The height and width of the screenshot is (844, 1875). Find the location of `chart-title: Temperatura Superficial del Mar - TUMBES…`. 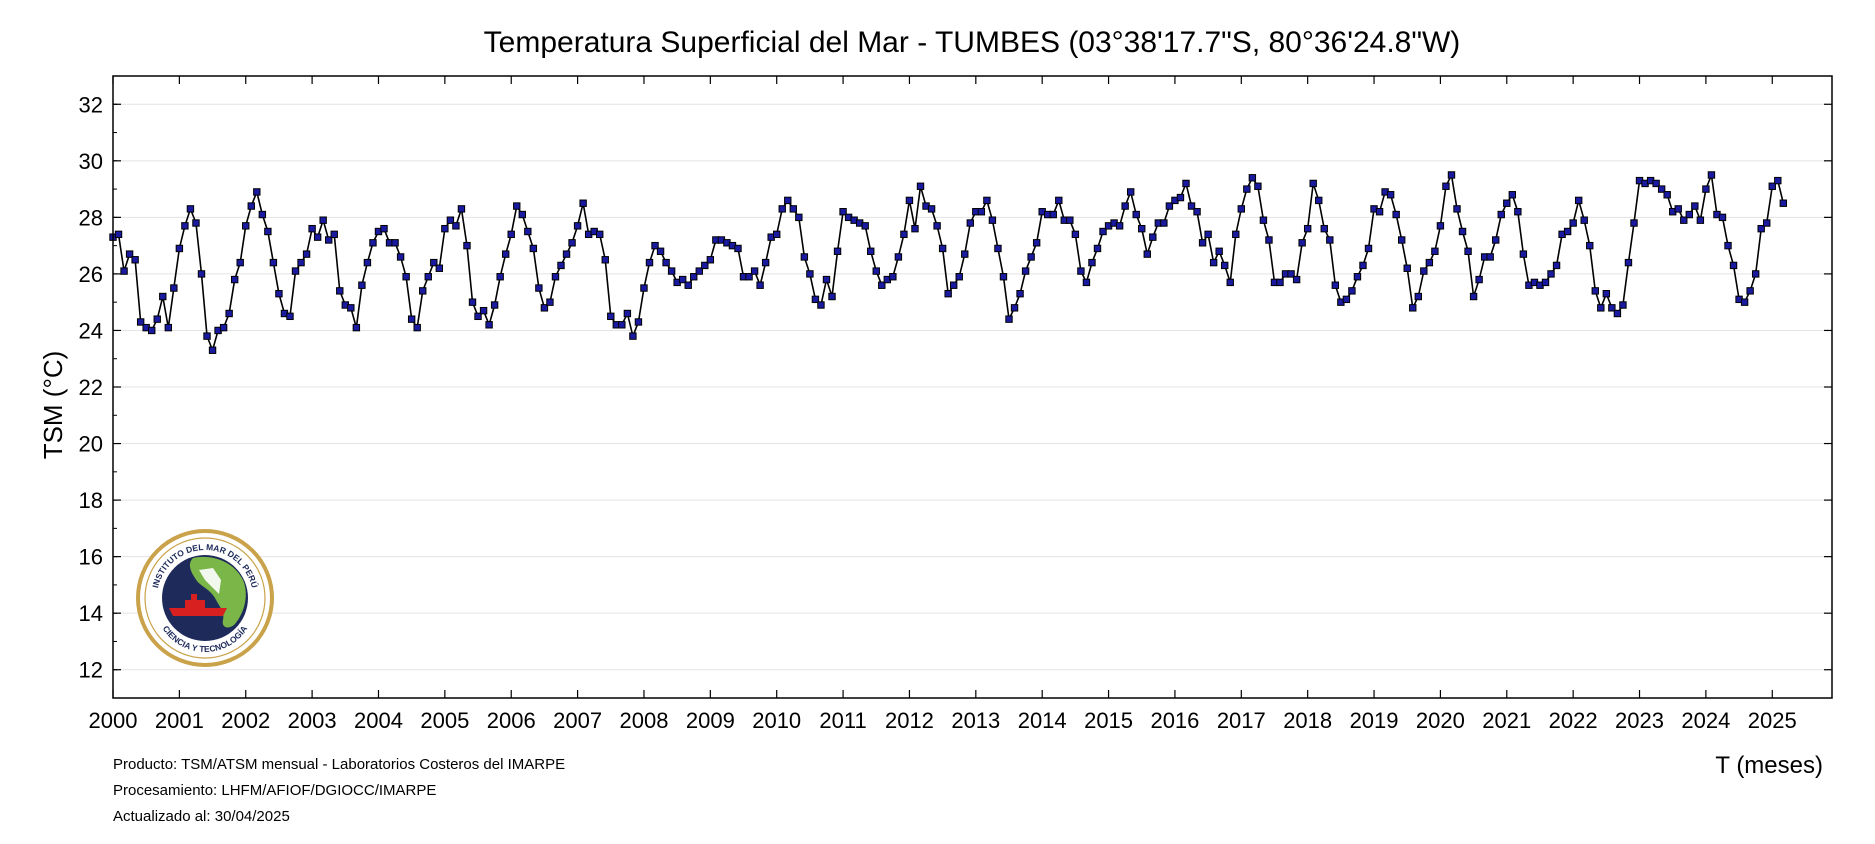

chart-title: Temperatura Superficial del Mar - TUMBES… is located at coordinates (972, 42).